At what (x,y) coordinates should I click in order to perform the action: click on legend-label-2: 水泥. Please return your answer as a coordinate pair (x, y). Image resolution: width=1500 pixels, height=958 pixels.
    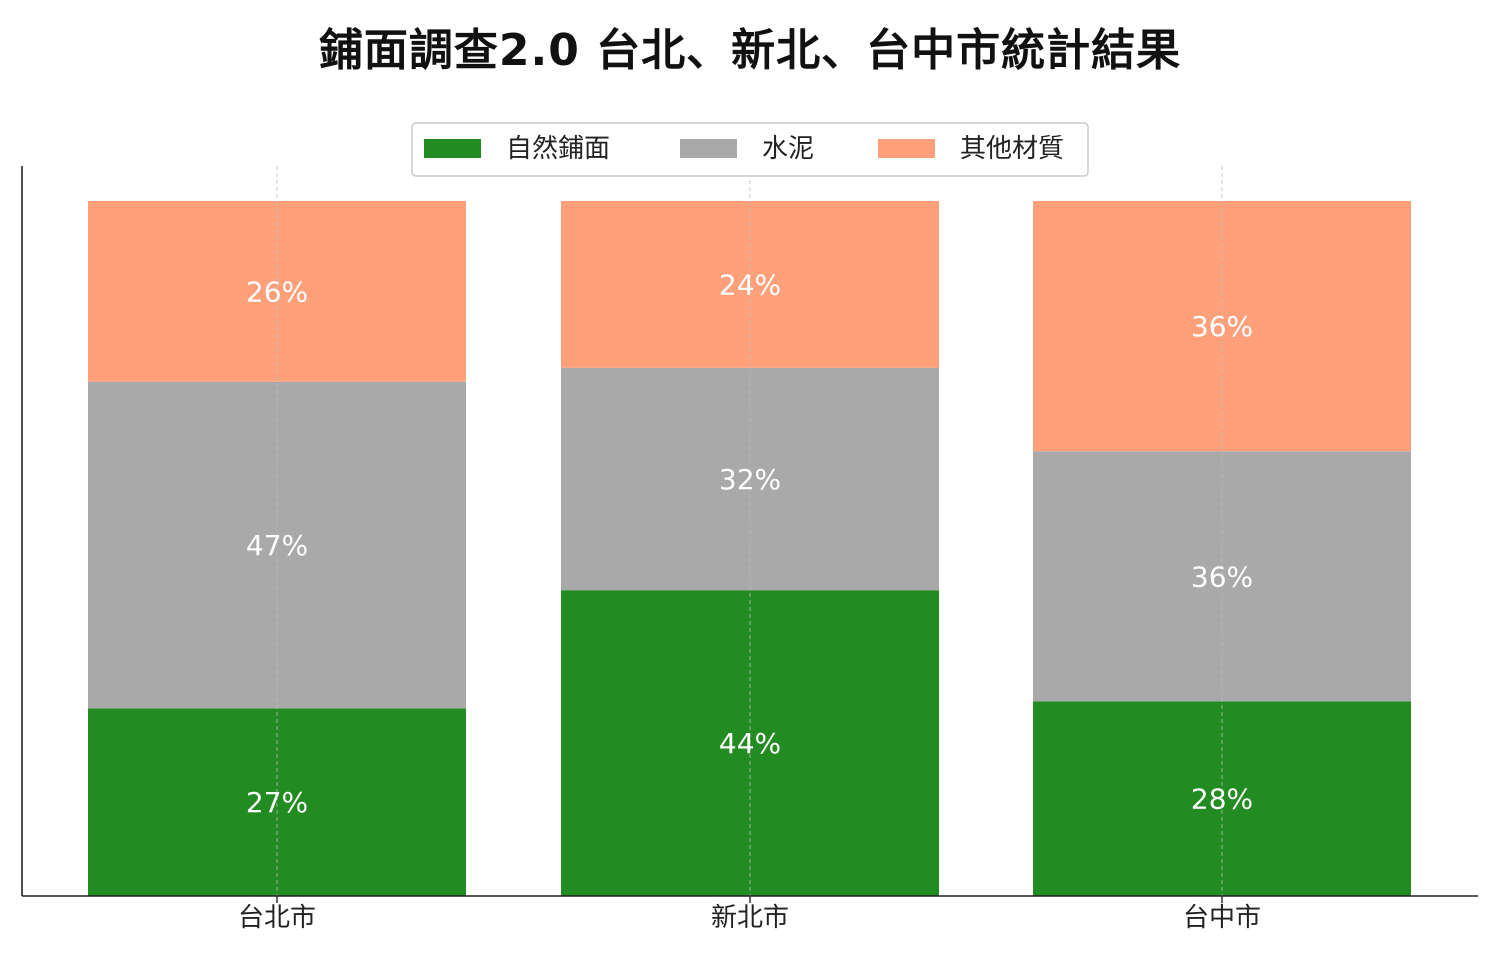
    Looking at the image, I should click on (788, 149).